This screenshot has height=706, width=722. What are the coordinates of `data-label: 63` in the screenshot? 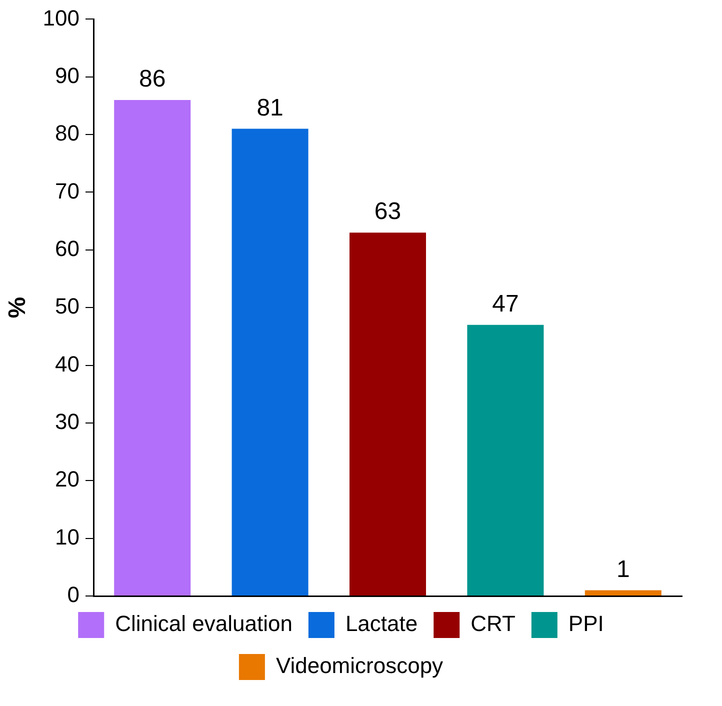 It's located at (388, 212).